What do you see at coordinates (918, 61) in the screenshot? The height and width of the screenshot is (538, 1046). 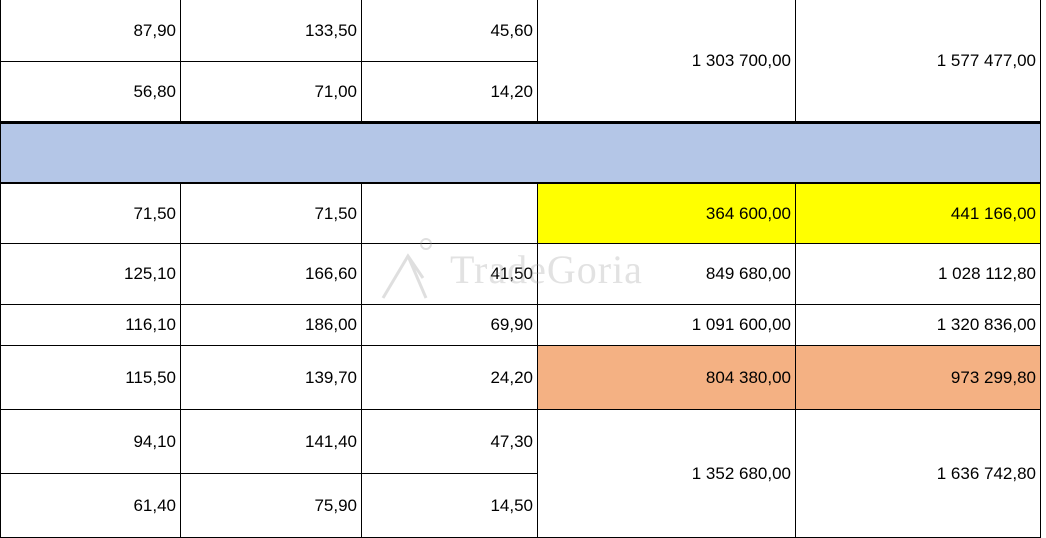 I see `table-cell: 1 577 477,00` at bounding box center [918, 61].